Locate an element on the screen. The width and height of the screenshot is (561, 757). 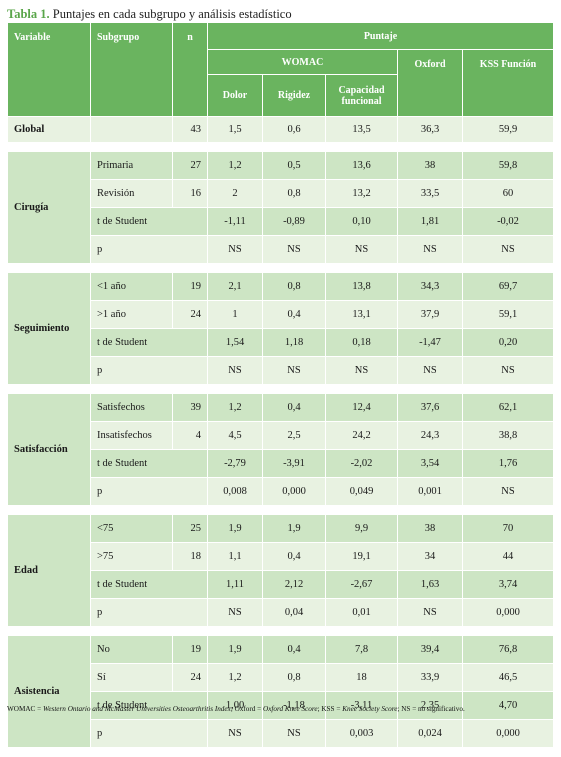
row-n: 27 is located at coordinates (190, 165).